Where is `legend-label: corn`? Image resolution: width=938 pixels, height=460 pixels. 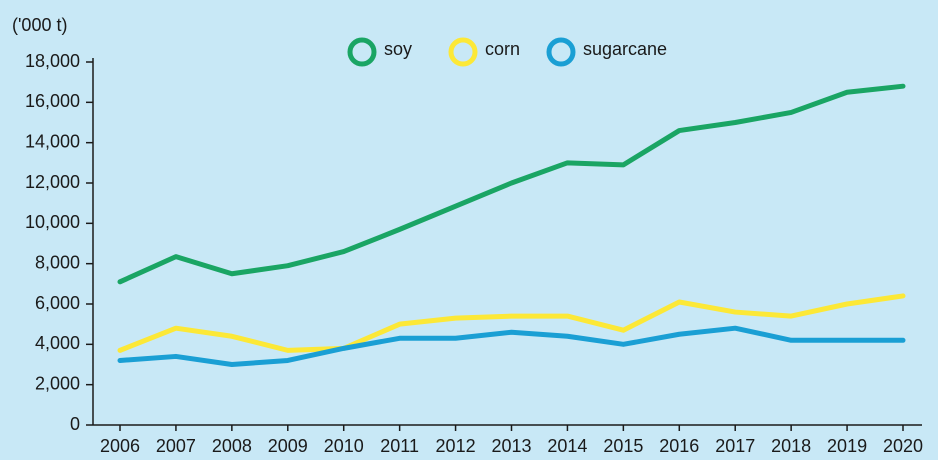
legend-label: corn is located at coordinates (502, 49).